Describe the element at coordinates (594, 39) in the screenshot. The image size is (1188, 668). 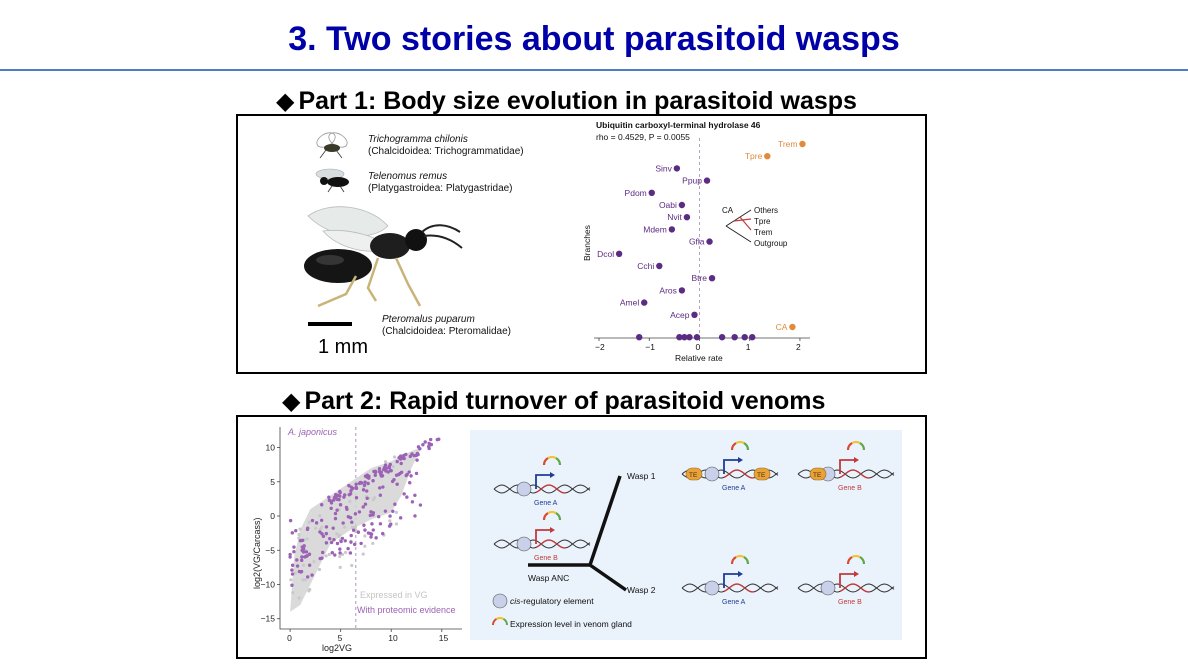
I see `slide-title: 3. Two stories about parasitoid wasps` at that location.